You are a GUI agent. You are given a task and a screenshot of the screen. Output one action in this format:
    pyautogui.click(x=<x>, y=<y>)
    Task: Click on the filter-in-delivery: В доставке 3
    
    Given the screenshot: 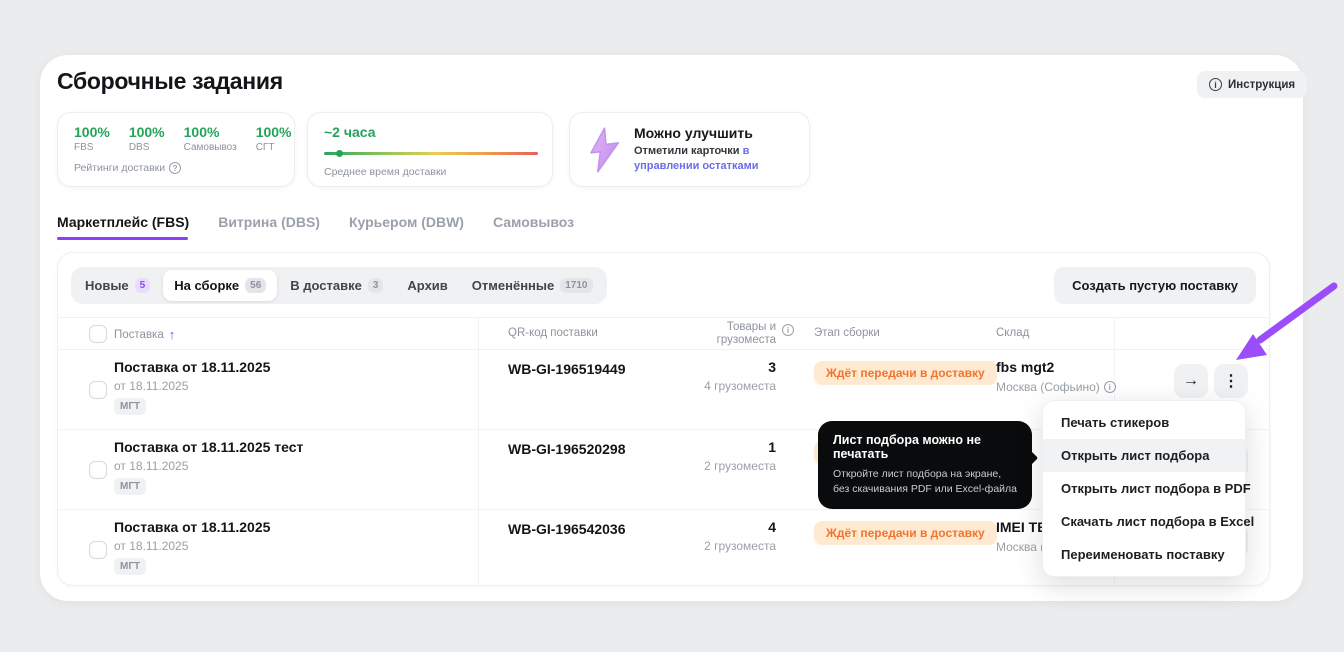 What is the action you would take?
    pyautogui.click(x=336, y=285)
    